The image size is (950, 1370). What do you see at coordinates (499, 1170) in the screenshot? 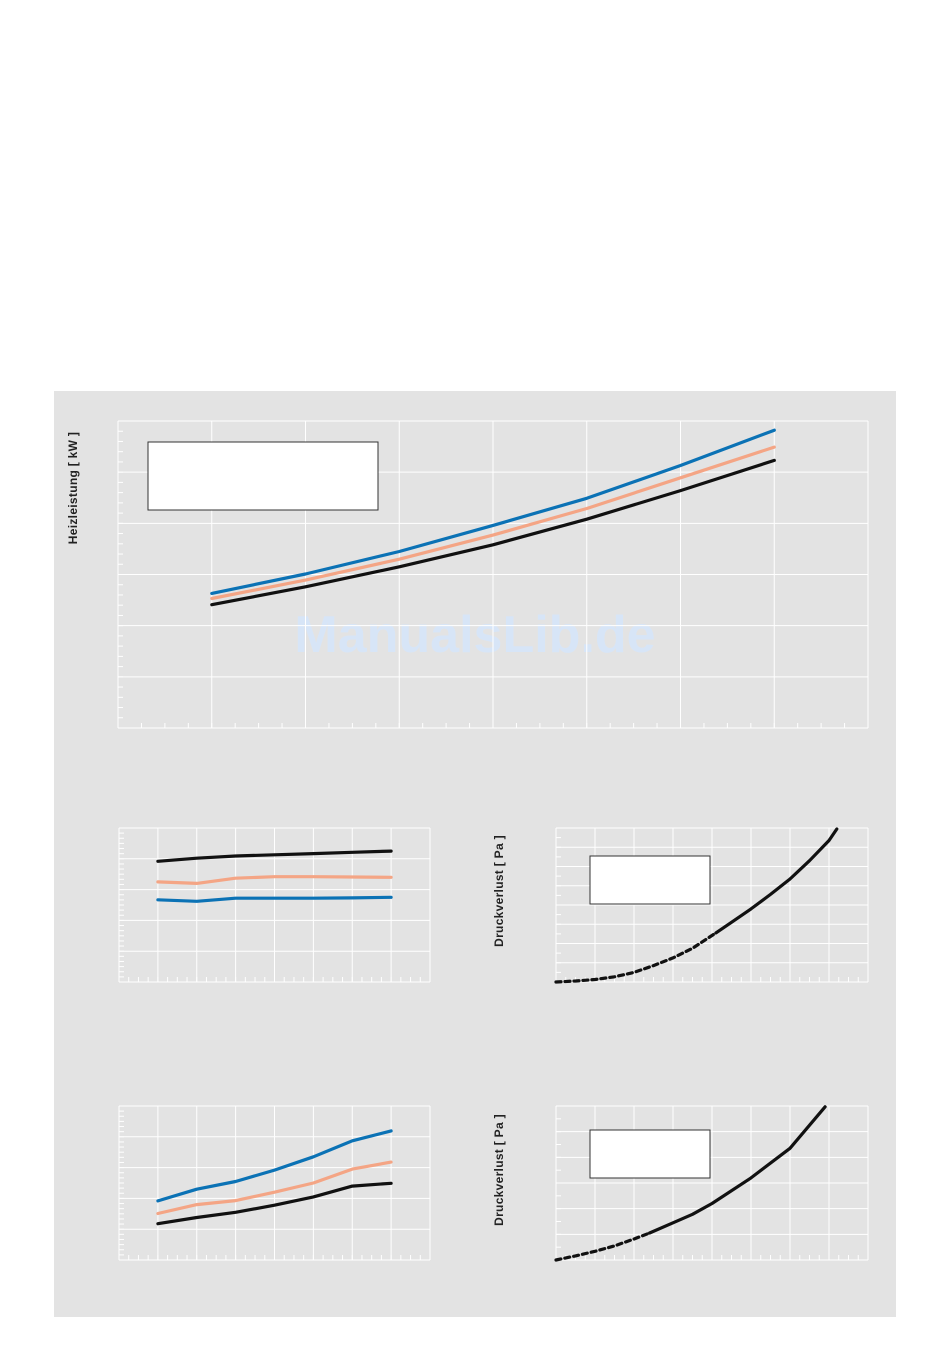
I see `y-axis-label-druckverlust-2: Druckverlust [ Pa ]` at bounding box center [499, 1170].